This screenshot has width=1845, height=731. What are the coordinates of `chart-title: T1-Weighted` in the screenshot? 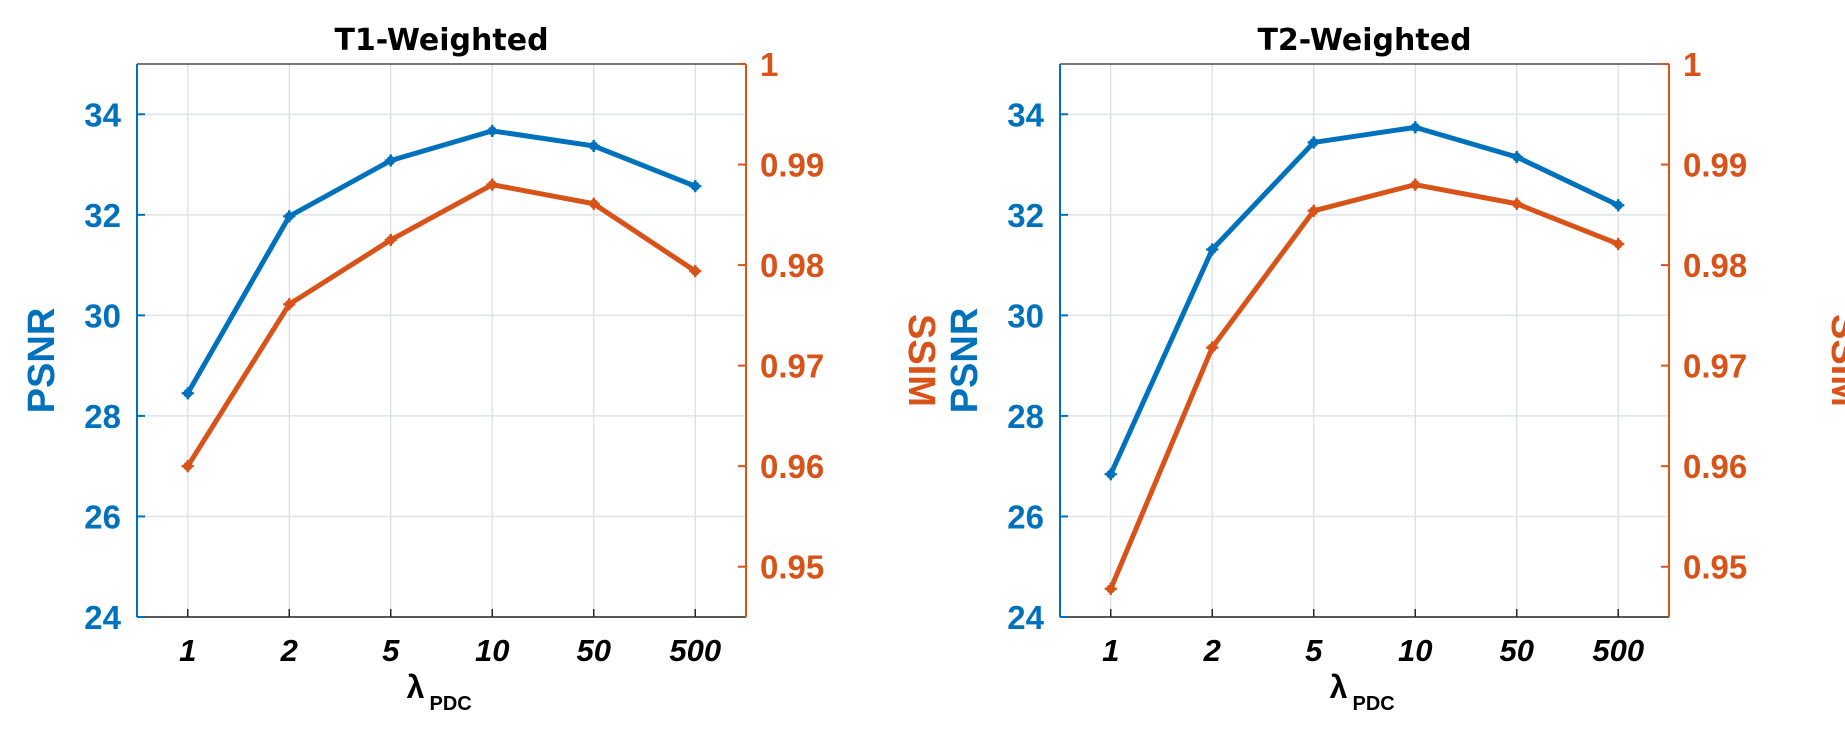 It's located at (441, 40).